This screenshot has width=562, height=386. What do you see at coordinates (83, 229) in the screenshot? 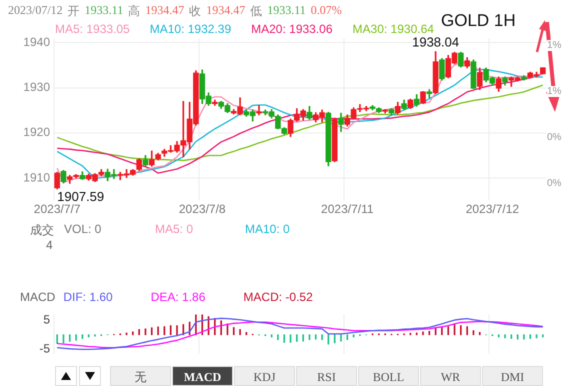
I see `text: VOL: 0` at bounding box center [83, 229].